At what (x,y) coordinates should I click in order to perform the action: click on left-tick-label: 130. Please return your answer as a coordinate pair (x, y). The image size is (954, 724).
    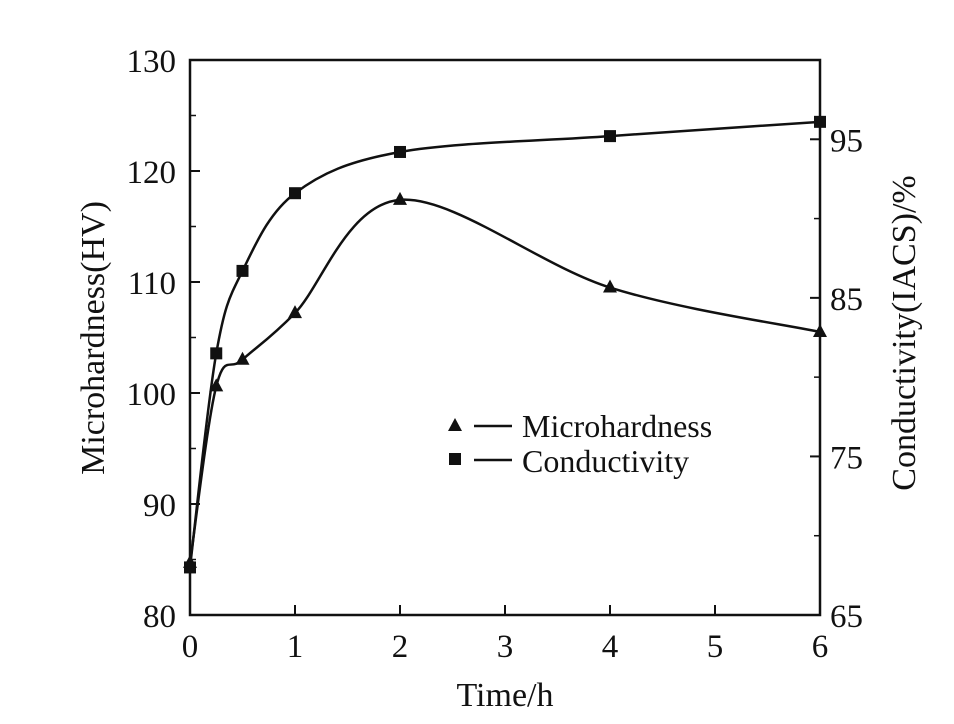
    Looking at the image, I should click on (152, 62).